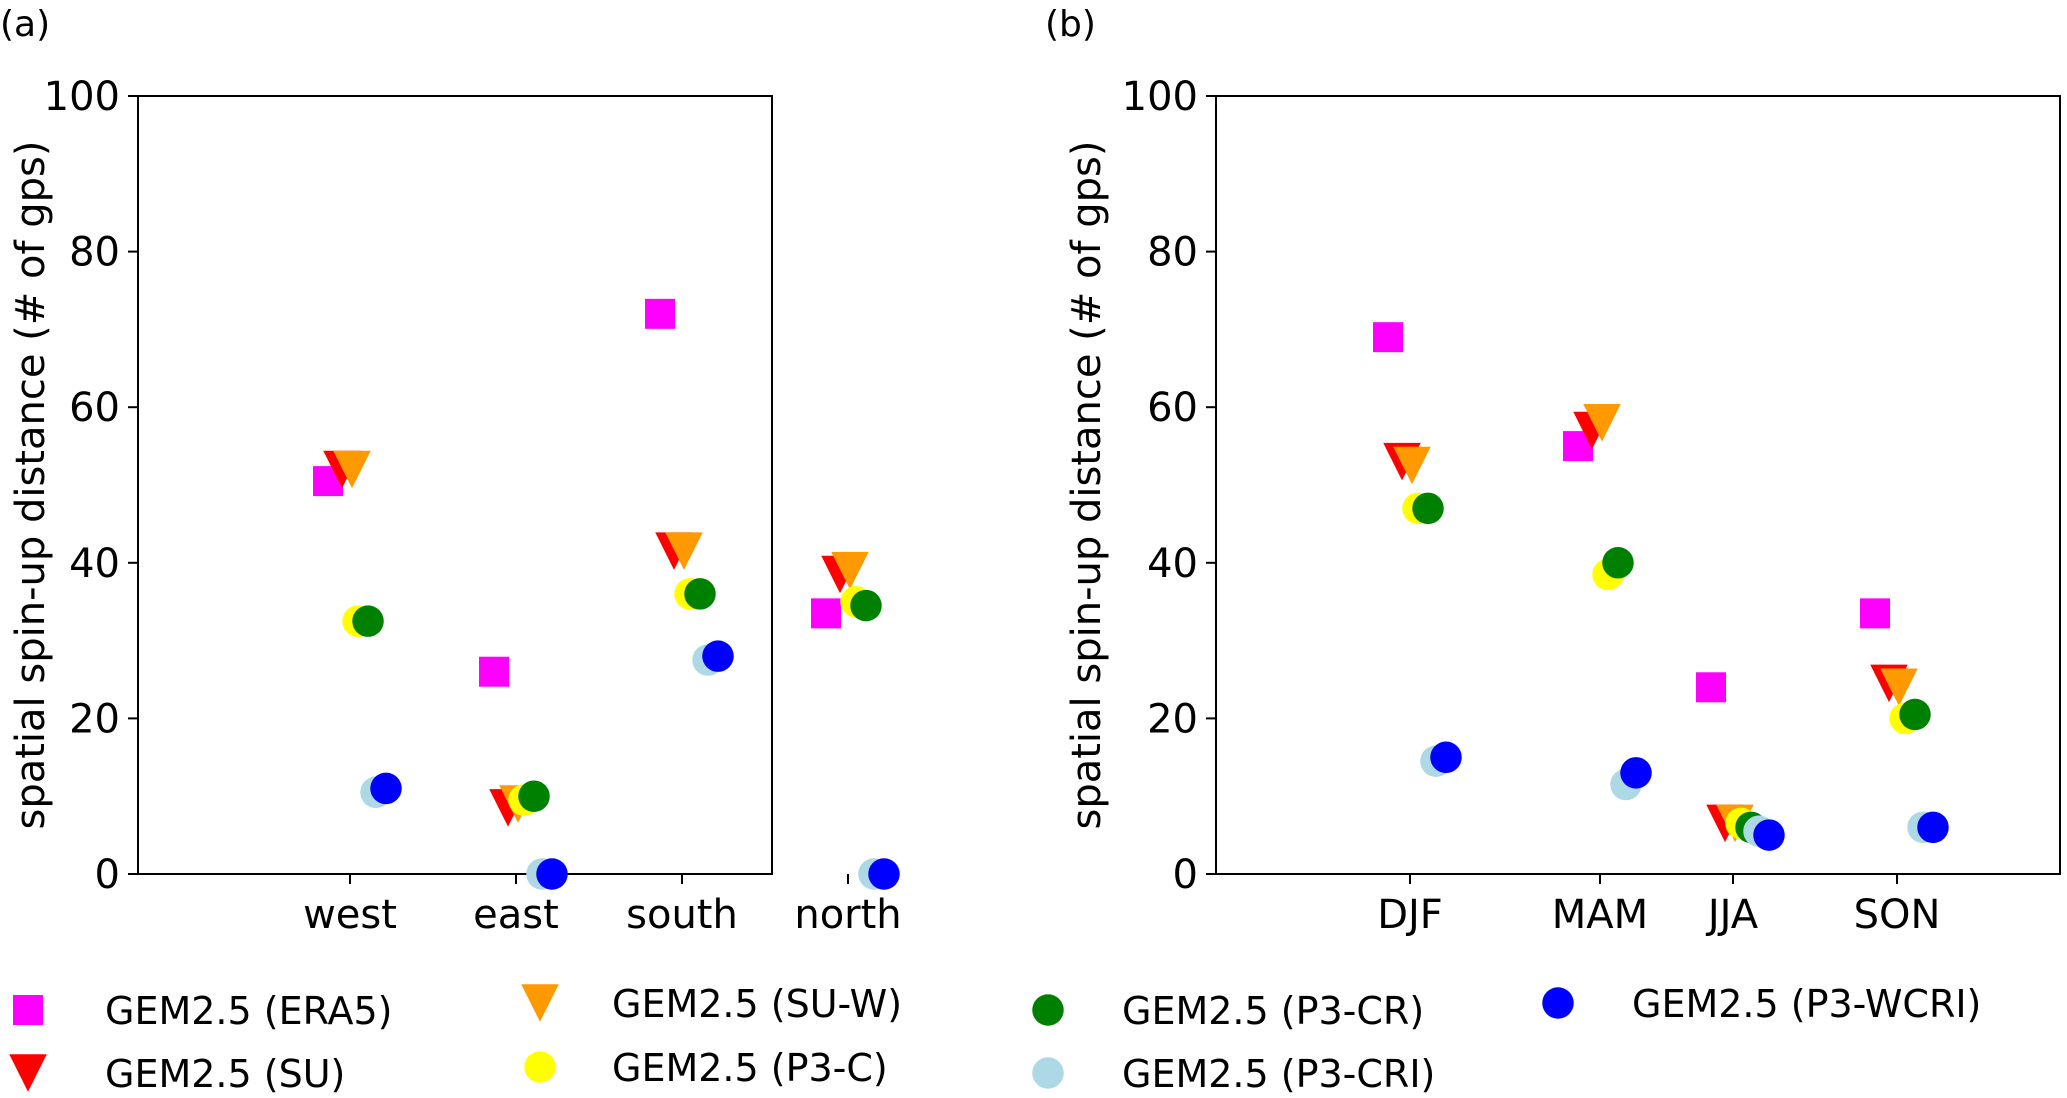 Image resolution: width=2067 pixels, height=1098 pixels. I want to click on x-tick-label: south, so click(682, 915).